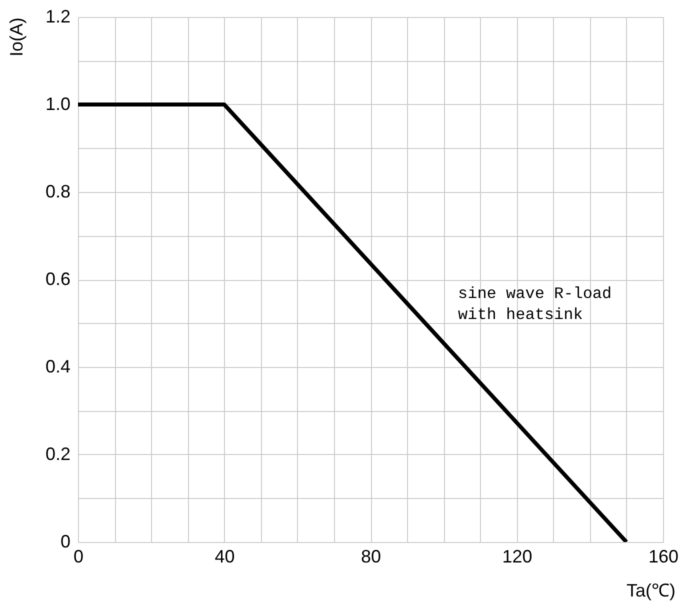 The image size is (681, 604). Describe the element at coordinates (651, 590) in the screenshot. I see `x-axis-title: Ta(℃)` at that location.